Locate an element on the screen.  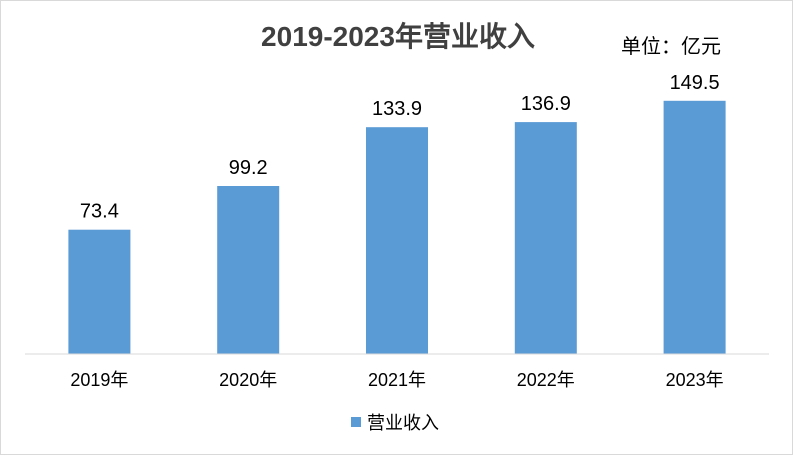
x-tick-label-2: 2021年 is located at coordinates (397, 380).